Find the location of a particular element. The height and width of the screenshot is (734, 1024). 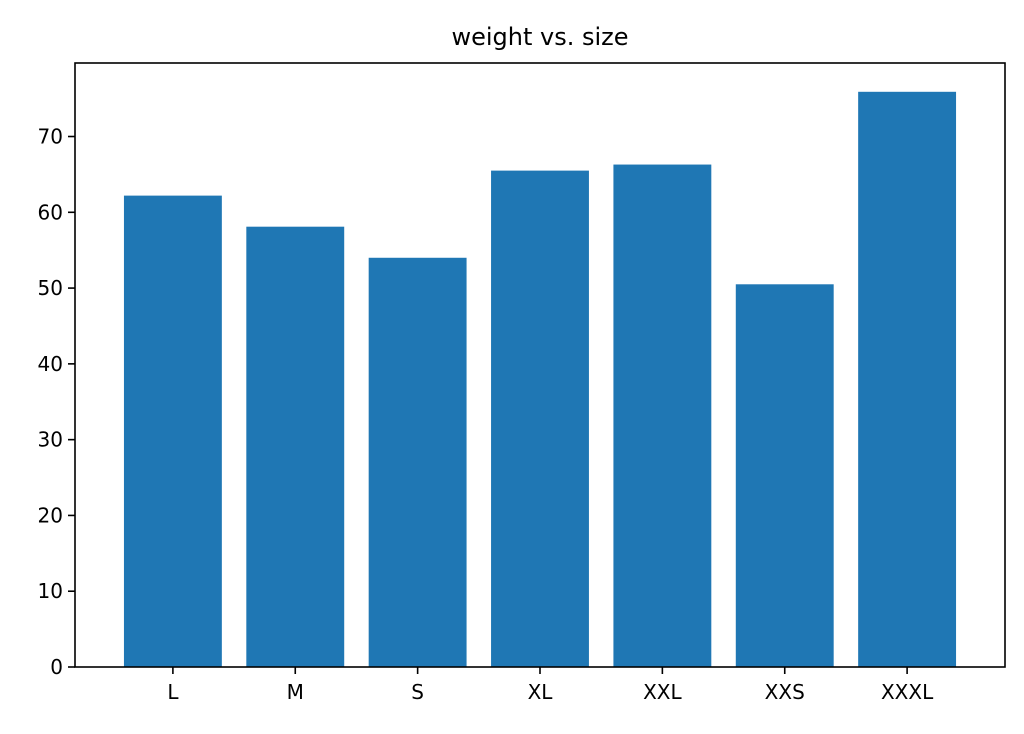

x-tick-label: XXS is located at coordinates (785, 692).